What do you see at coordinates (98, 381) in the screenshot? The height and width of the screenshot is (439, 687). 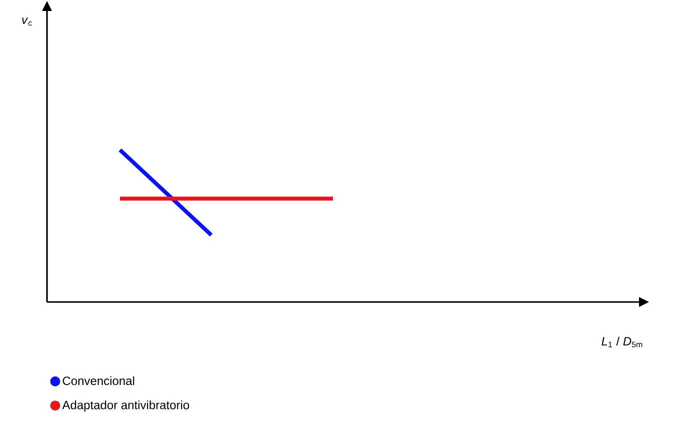 I see `legend-label: Convencional` at bounding box center [98, 381].